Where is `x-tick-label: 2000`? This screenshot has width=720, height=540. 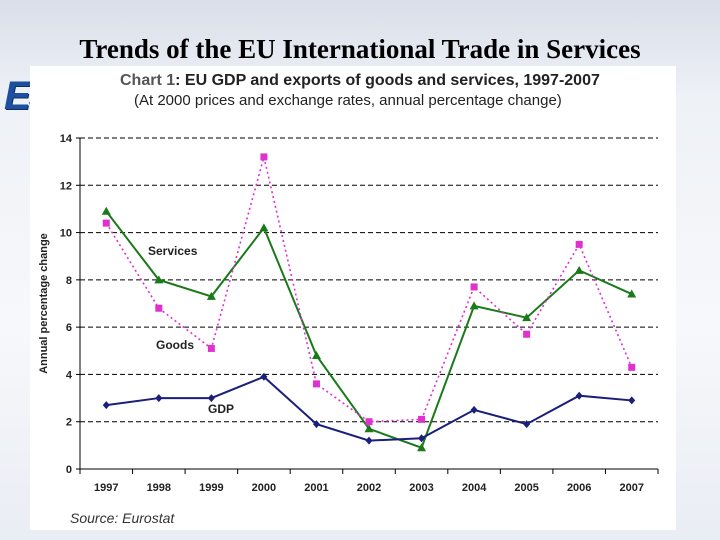 x-tick-label: 2000 is located at coordinates (264, 488).